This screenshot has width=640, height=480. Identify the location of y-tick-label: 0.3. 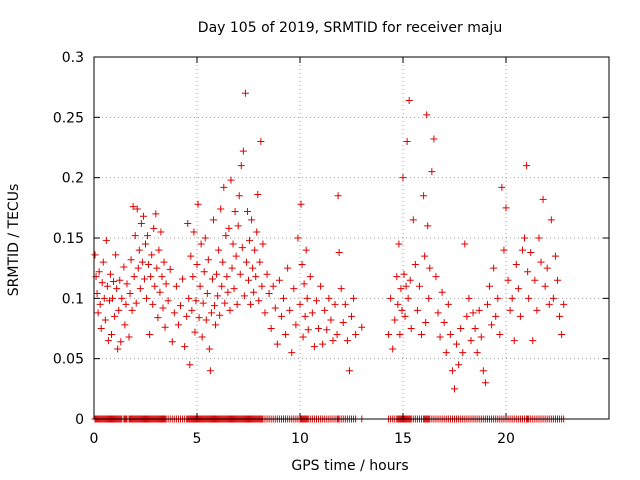
(73, 58).